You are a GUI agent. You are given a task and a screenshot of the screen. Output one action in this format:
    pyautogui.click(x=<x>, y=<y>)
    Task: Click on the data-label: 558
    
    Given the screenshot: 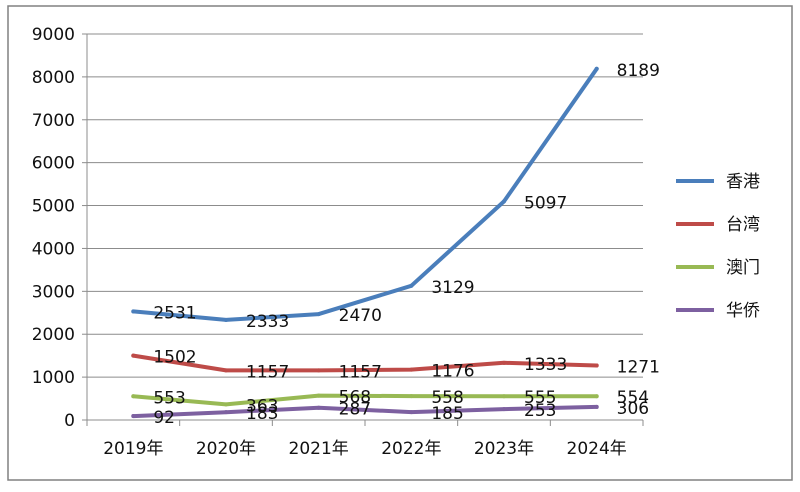 What is the action you would take?
    pyautogui.click(x=447, y=398)
    